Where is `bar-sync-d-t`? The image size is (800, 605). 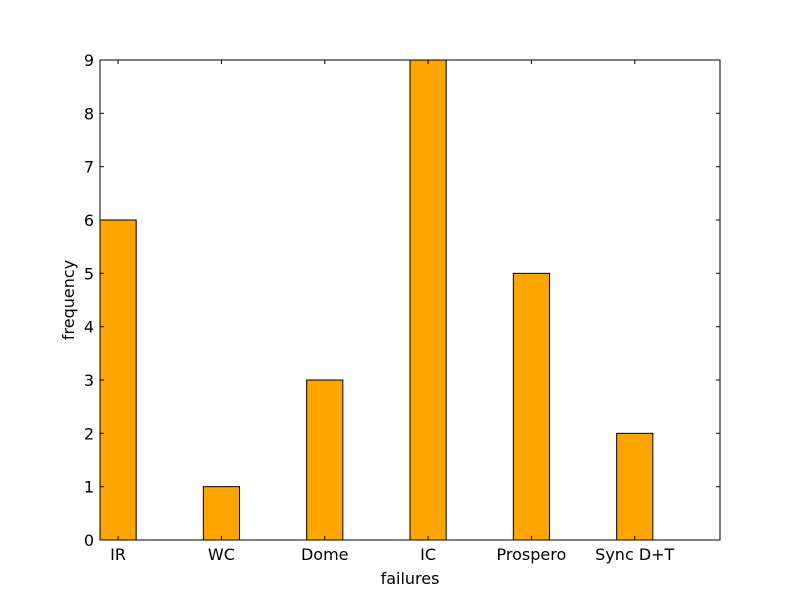 bar-sync-d-t is located at coordinates (635, 486).